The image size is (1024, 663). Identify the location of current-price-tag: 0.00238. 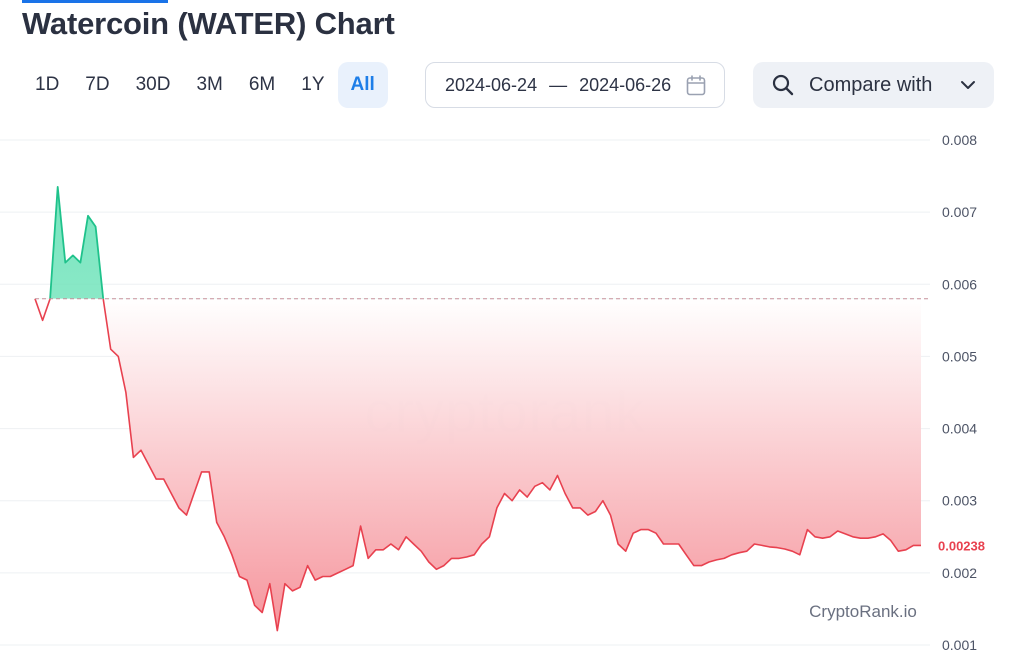
(978, 545).